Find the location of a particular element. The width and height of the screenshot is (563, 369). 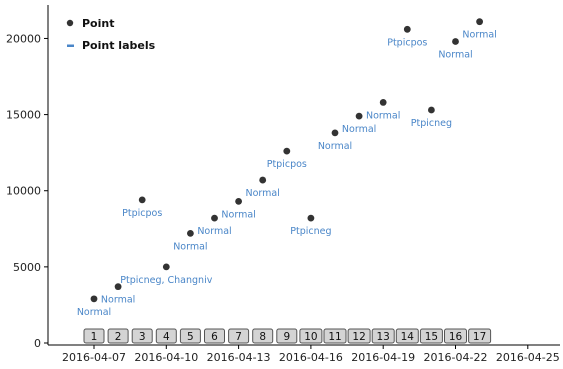

y-tick-label: 20000 is located at coordinates (23, 38).